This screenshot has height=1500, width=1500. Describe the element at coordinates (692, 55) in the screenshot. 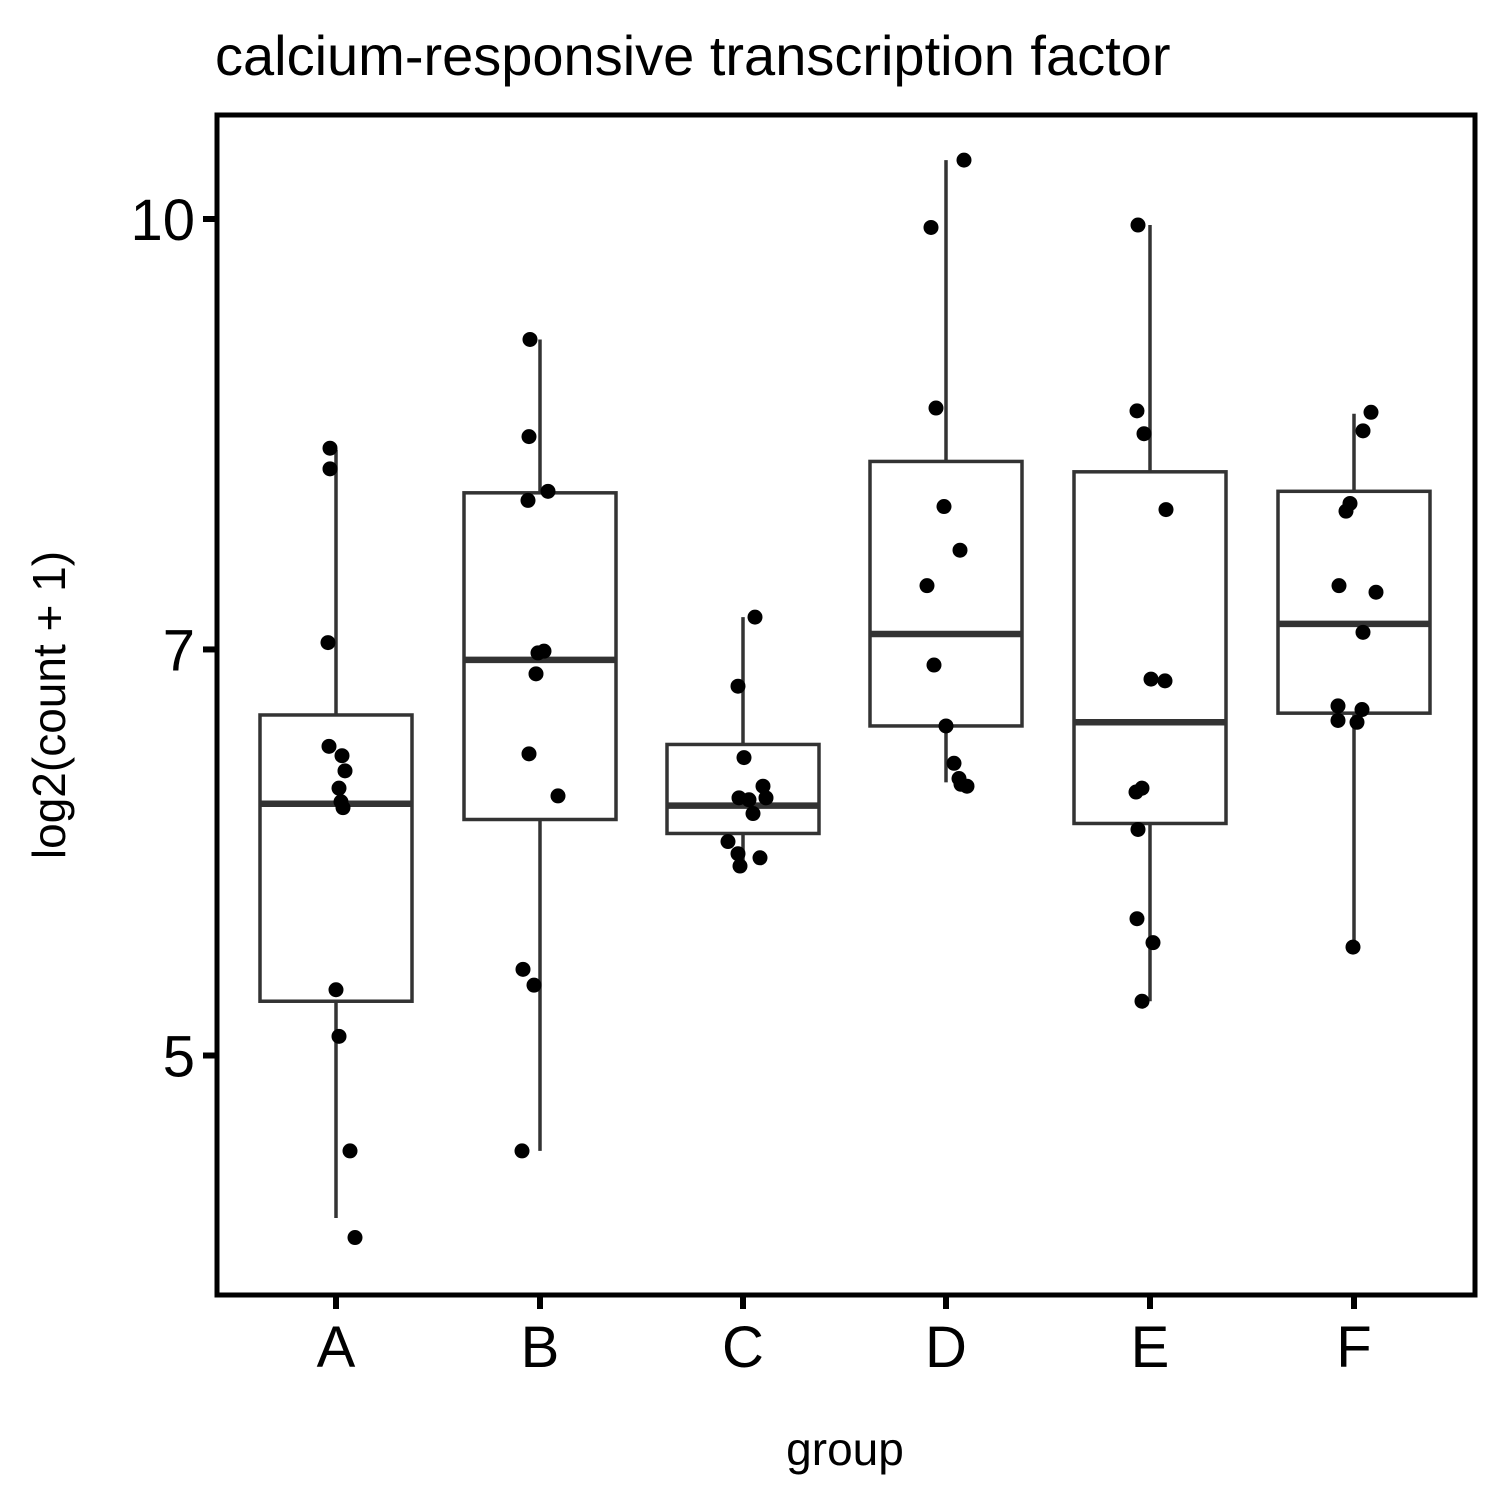

I see `chart-title: calcium-responsive transcription factor` at that location.